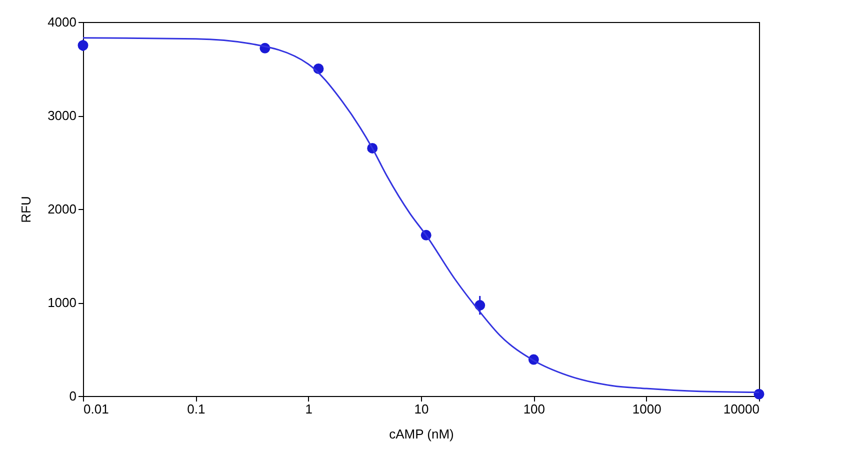  Describe the element at coordinates (421, 434) in the screenshot. I see `x-axis-title: cAMP (nM)` at that location.